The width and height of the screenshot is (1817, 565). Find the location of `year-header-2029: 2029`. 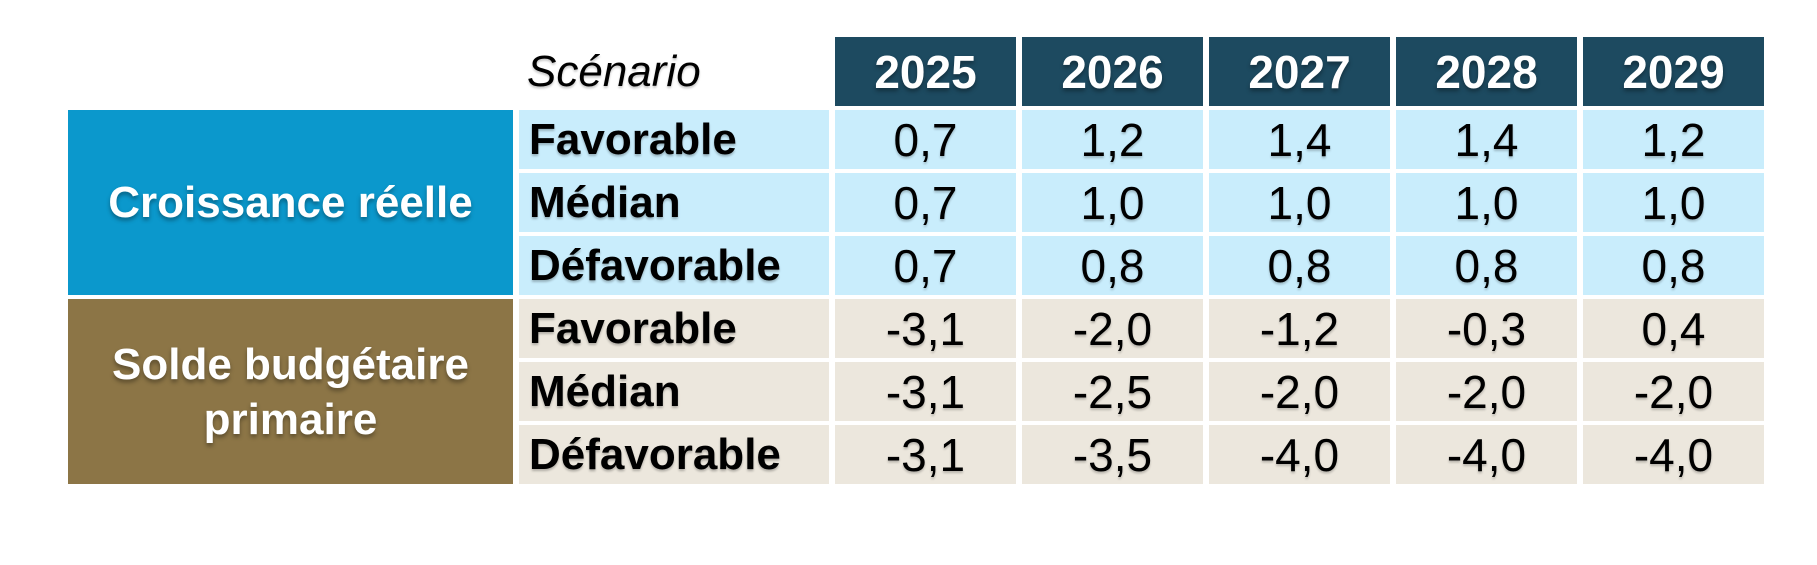

year-header-2029: 2029 is located at coordinates (1673, 71).